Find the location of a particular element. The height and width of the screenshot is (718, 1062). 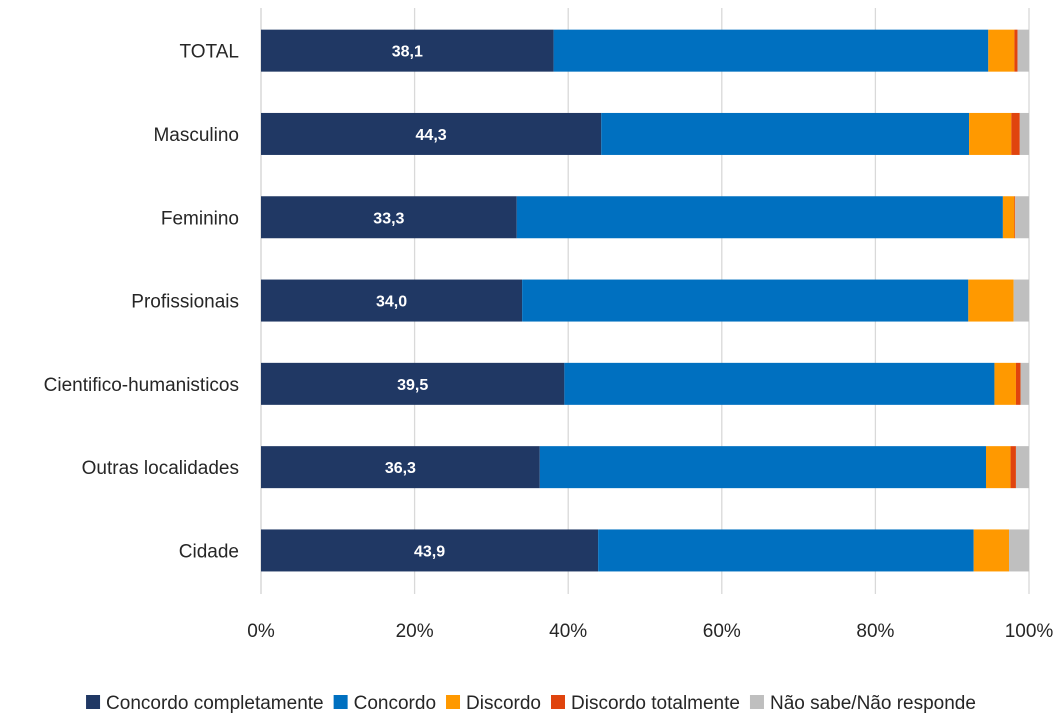

category-label: TOTAL is located at coordinates (209, 52).